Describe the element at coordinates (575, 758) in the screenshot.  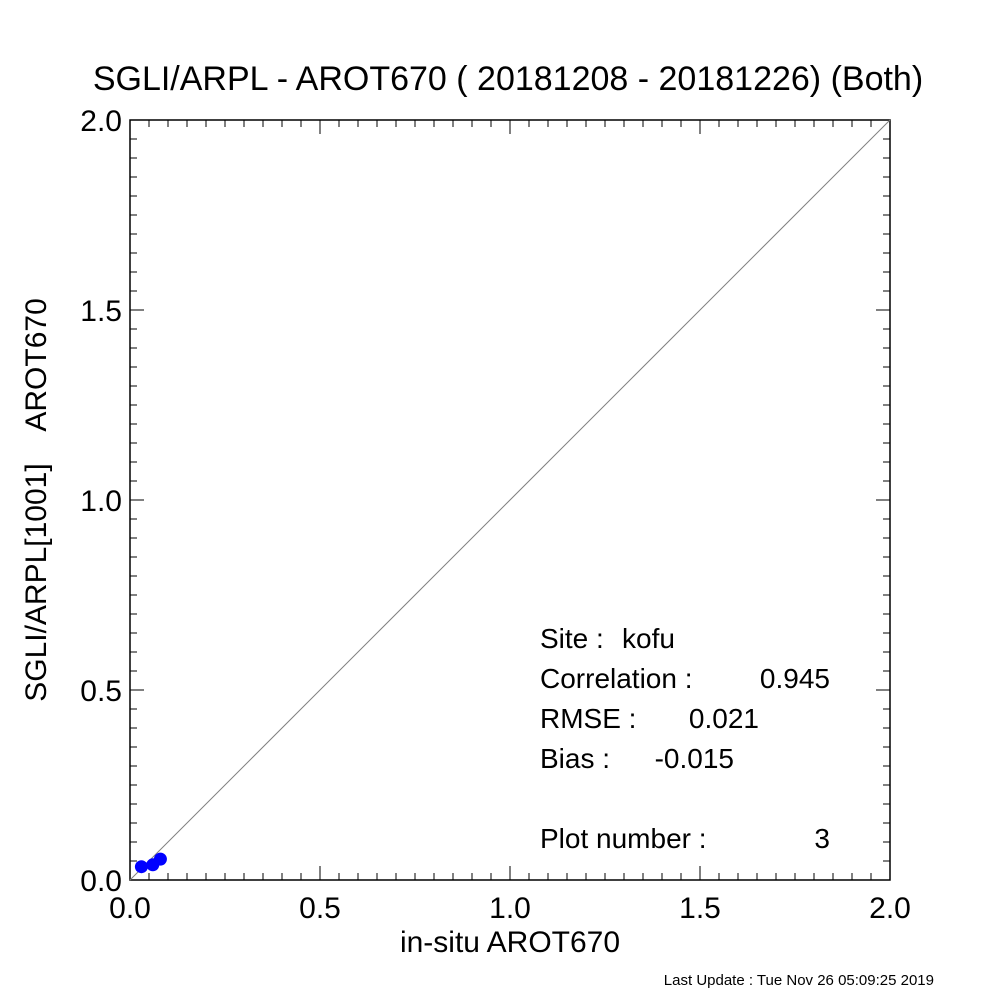
I see `stat-bias-label: Bias :` at that location.